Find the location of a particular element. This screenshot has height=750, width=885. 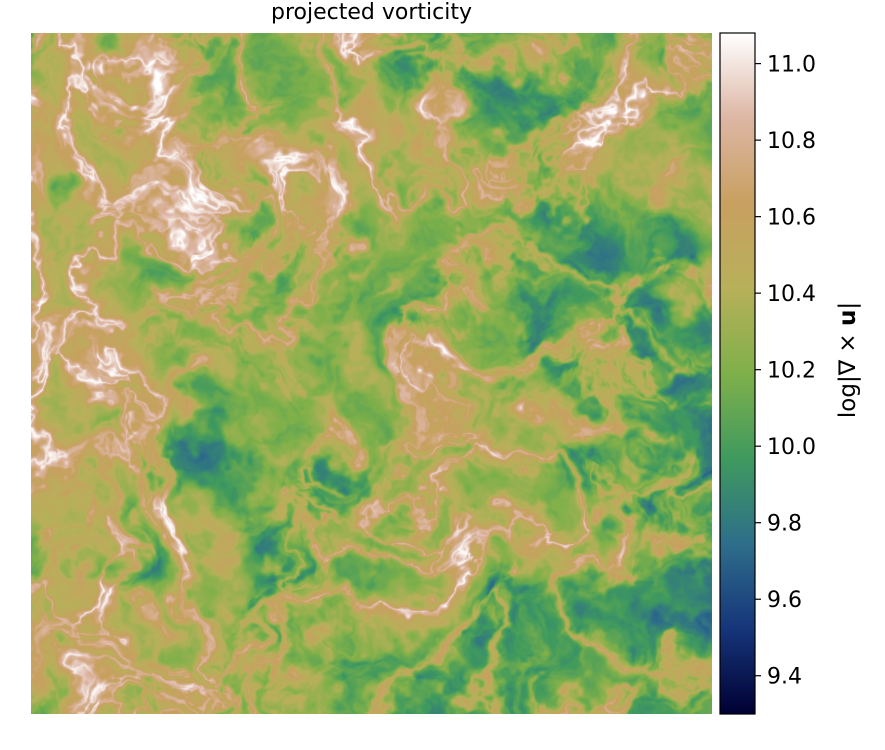

chart-title: projected vorticity is located at coordinates (371, 12).